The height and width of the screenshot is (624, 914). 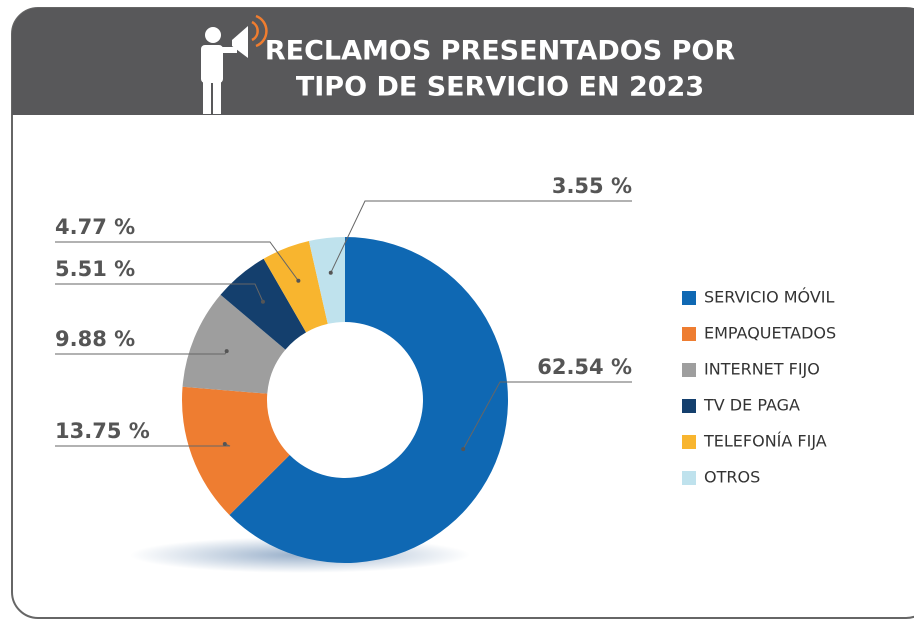 I want to click on icon, so click(x=224, y=70).